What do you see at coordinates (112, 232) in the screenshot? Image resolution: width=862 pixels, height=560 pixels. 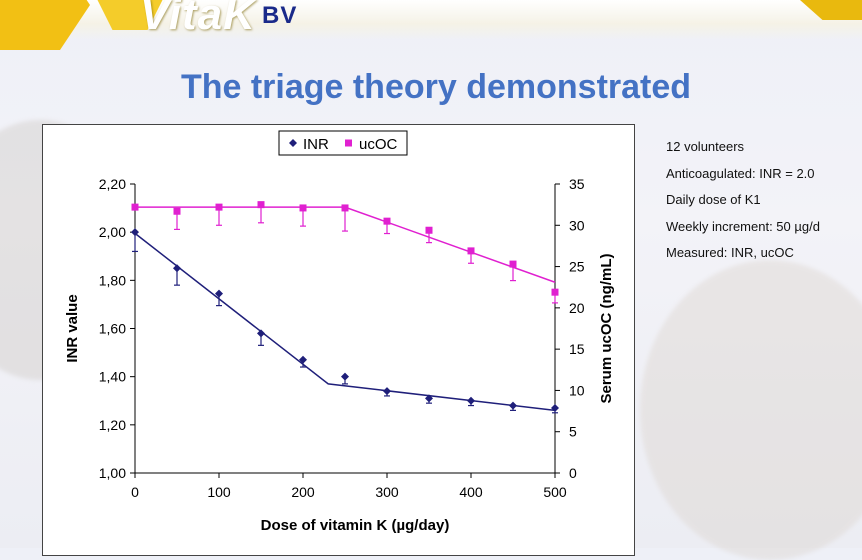 I see `y-tick-label-left: 2,00` at bounding box center [112, 232].